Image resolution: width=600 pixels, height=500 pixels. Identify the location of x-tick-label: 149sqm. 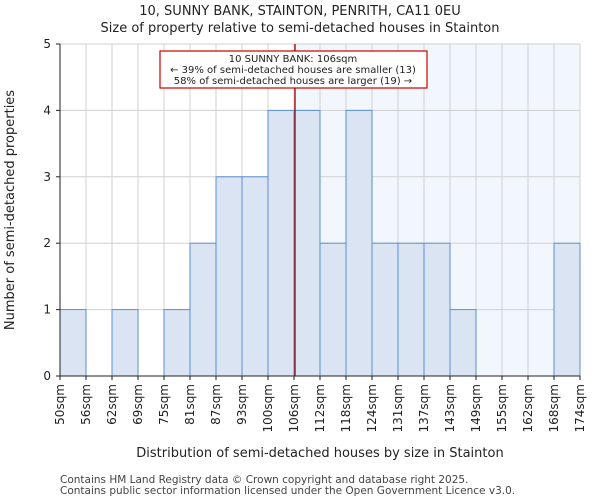
(476, 408).